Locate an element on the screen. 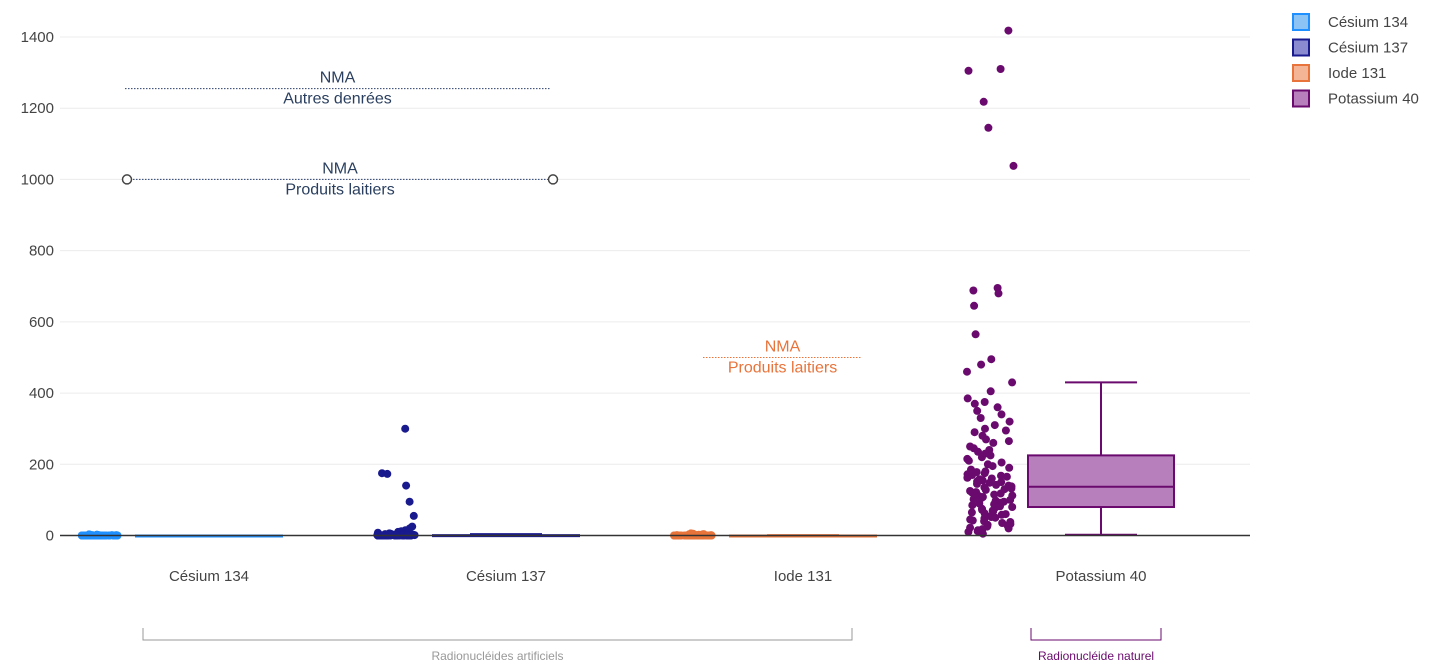 The image size is (1452, 668). x-category-label: Césium 137 is located at coordinates (506, 576).